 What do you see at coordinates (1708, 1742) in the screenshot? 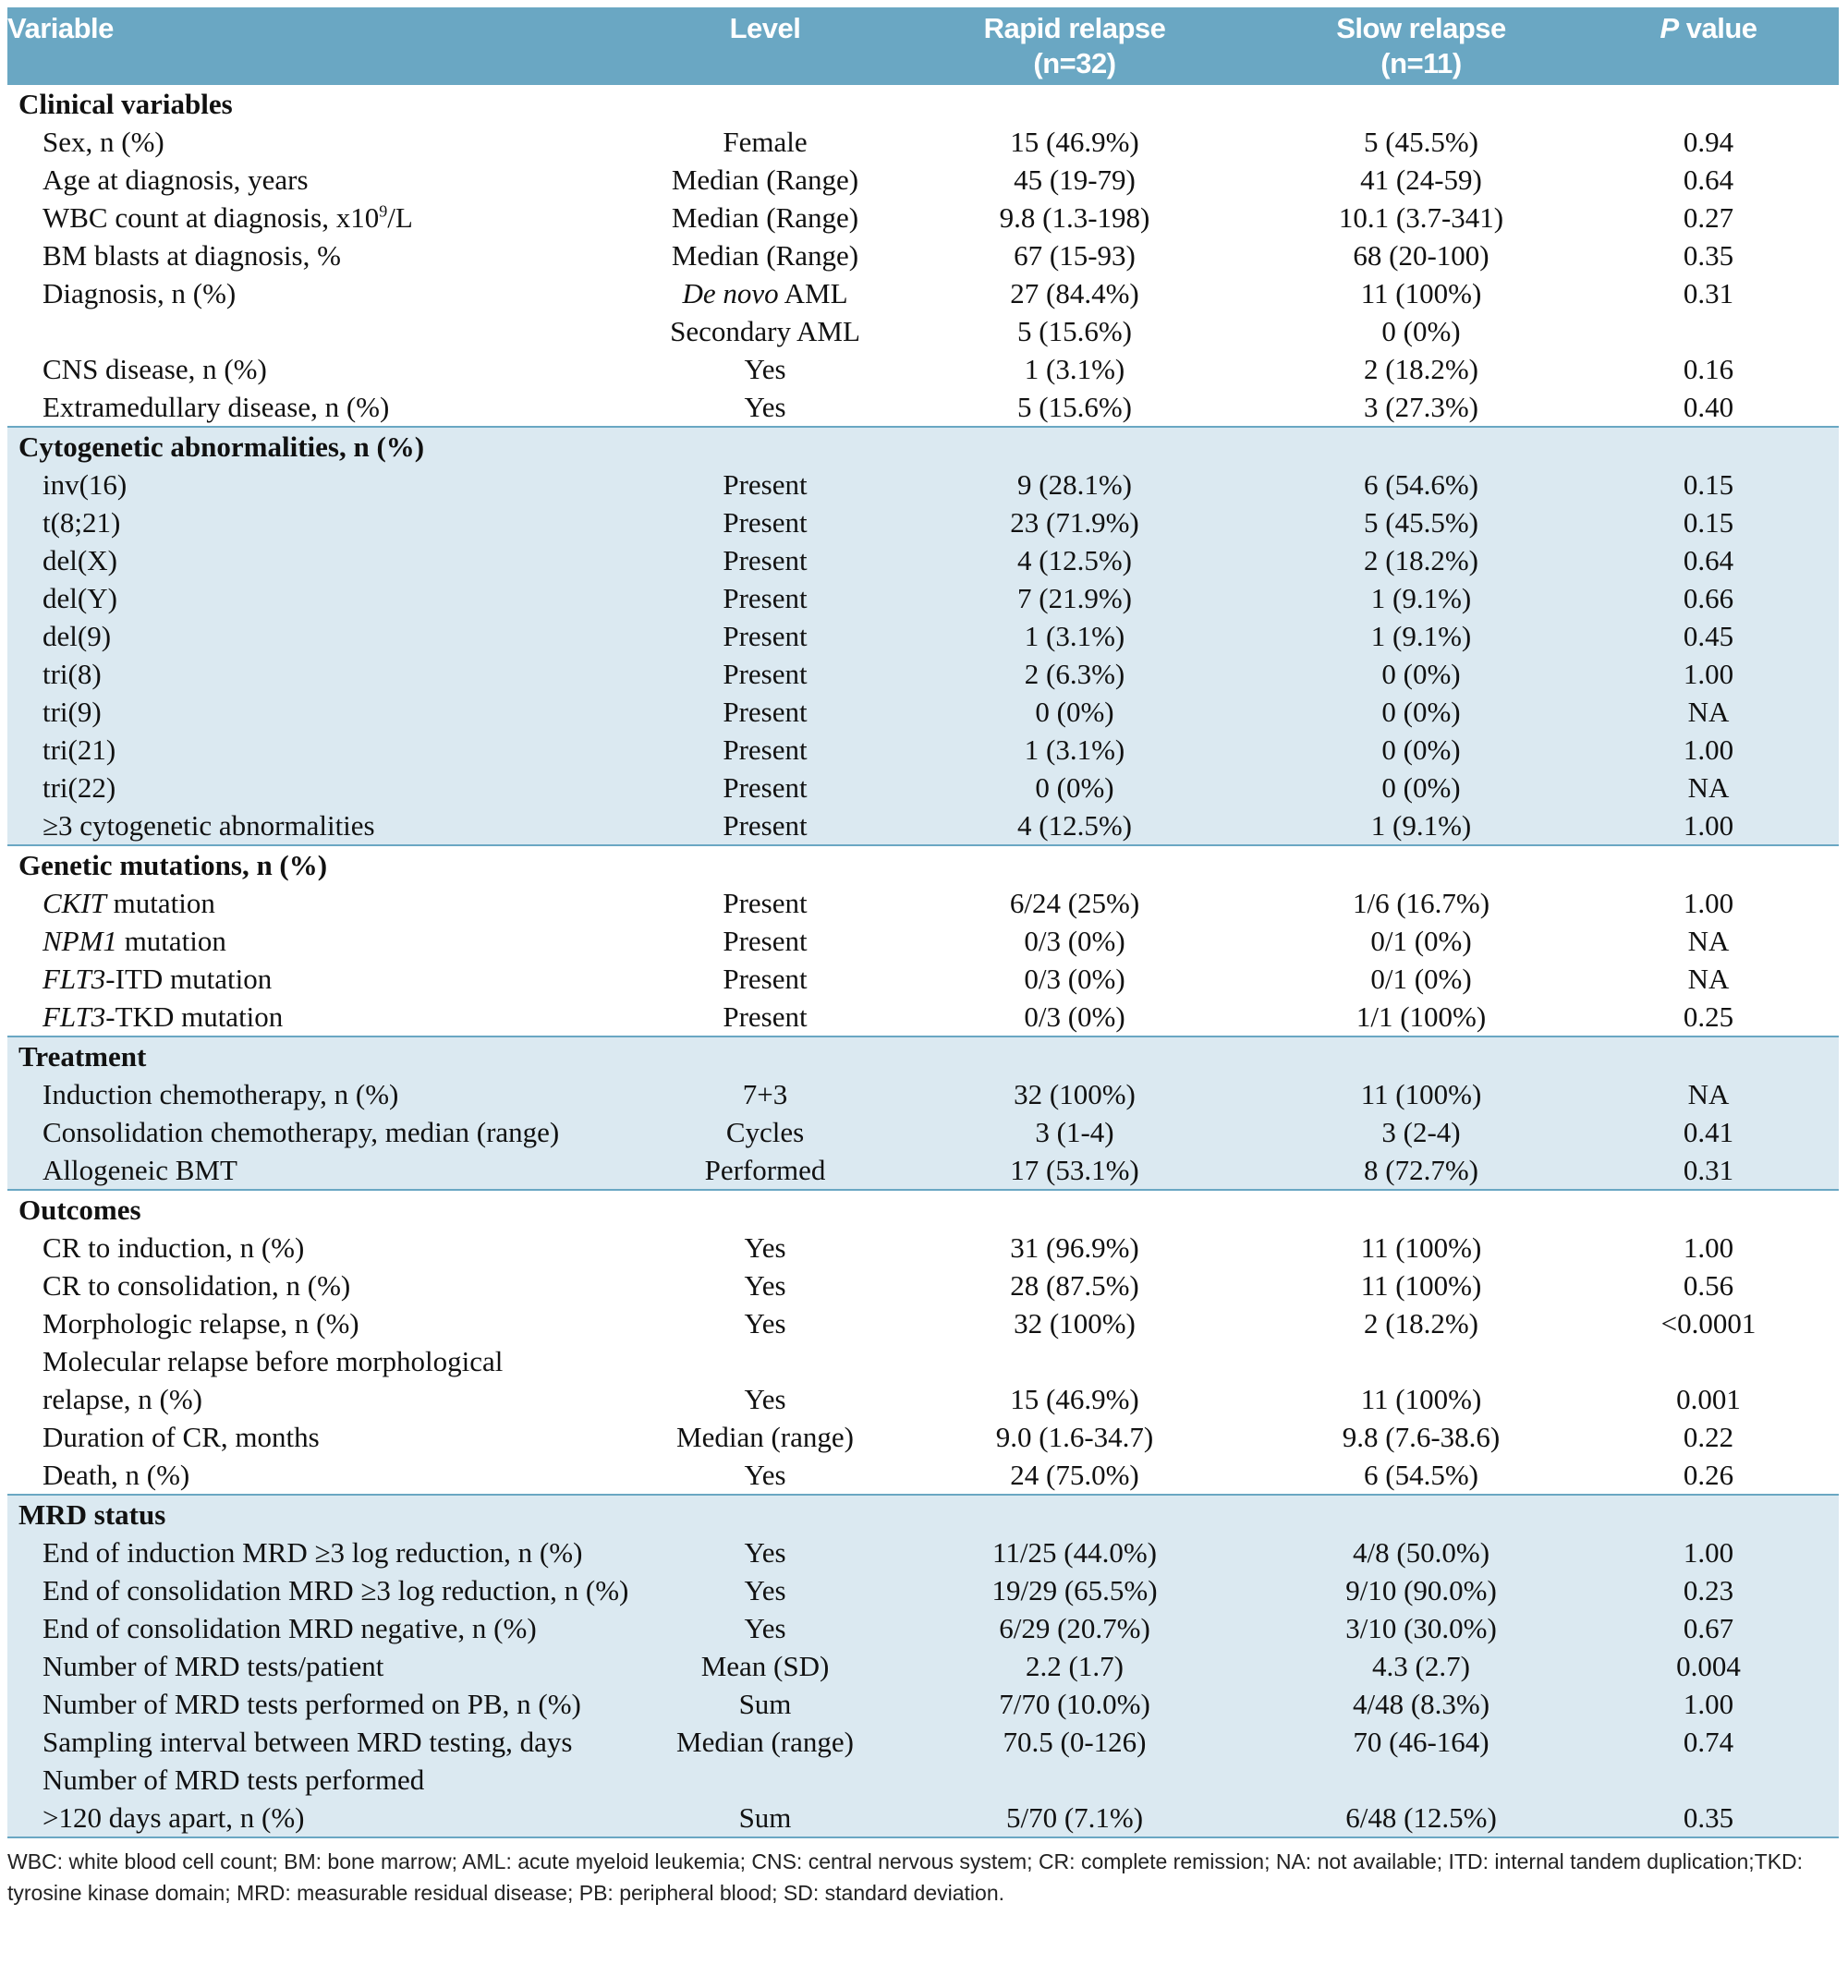
I see `row-p-value: 0.74` at bounding box center [1708, 1742].